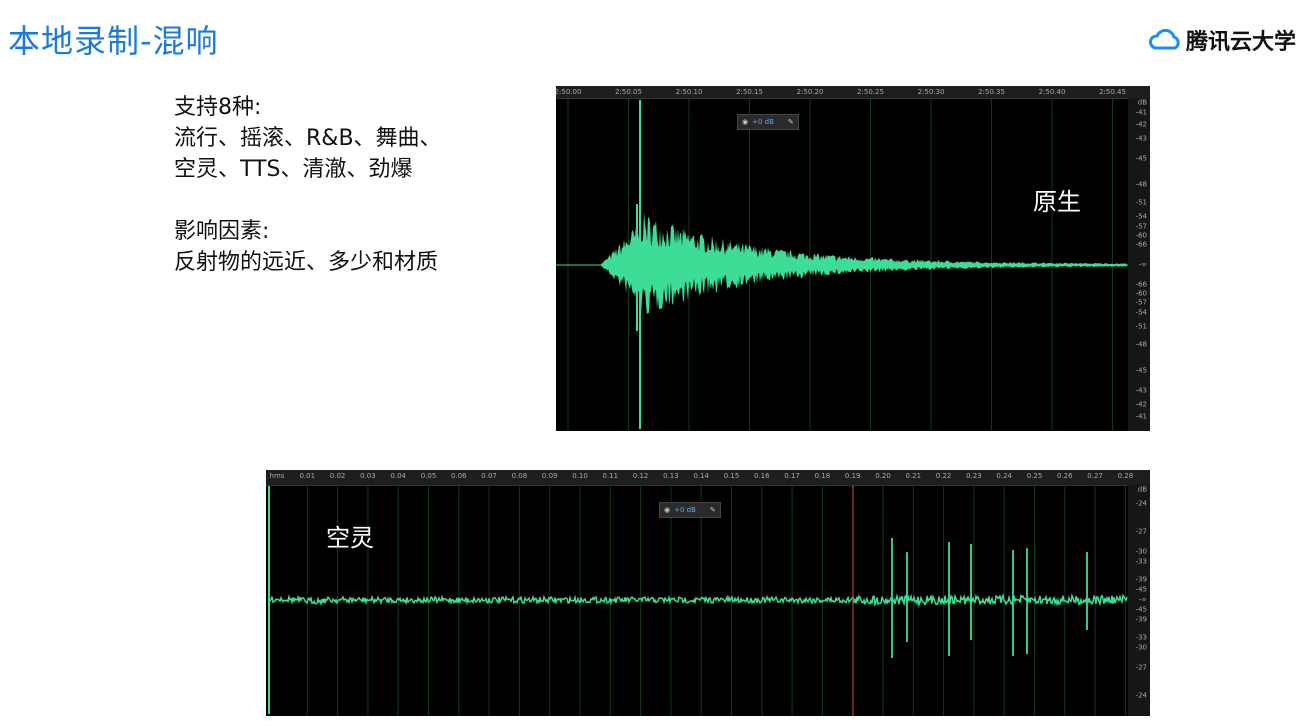  Describe the element at coordinates (1141, 302) in the screenshot. I see `db-tick: -57` at that location.